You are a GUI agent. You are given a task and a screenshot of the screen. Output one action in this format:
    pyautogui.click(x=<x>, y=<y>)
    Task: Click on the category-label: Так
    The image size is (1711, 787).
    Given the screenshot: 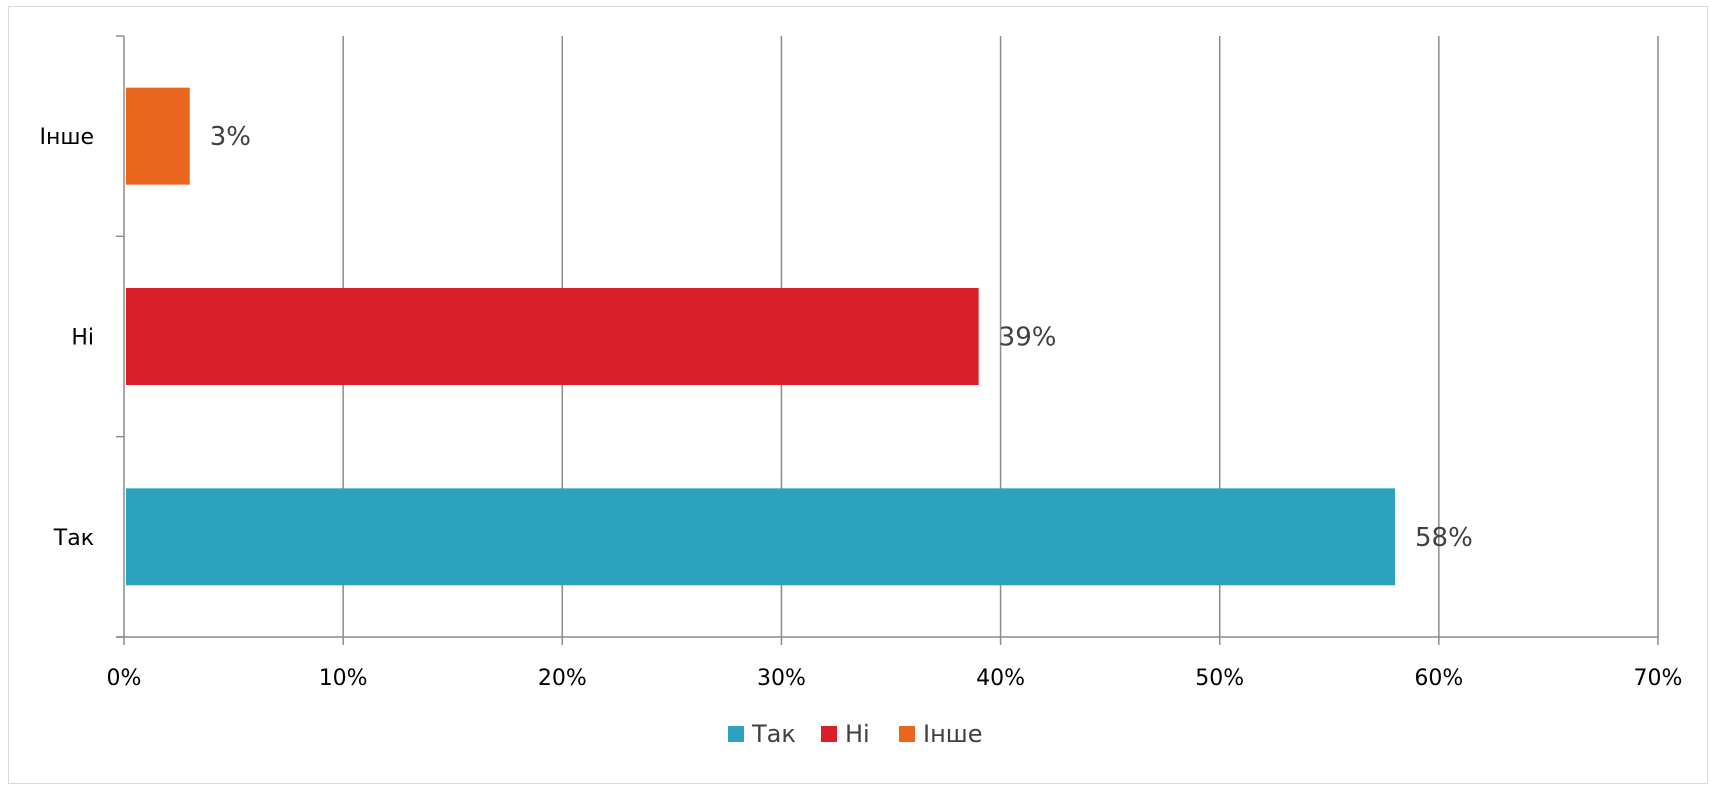 What is the action you would take?
    pyautogui.click(x=73, y=538)
    